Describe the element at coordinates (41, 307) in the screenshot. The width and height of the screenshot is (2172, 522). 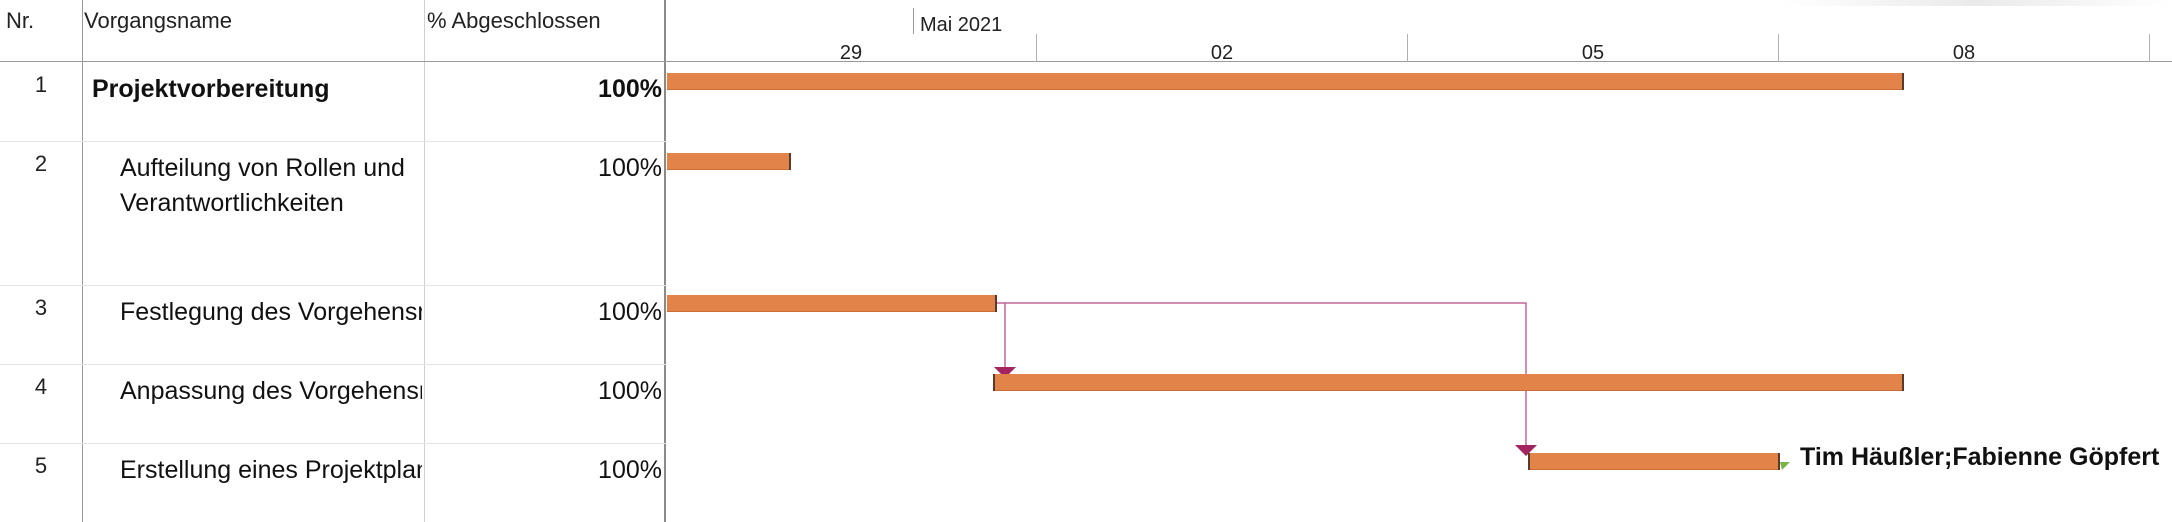
I see `task-nr: 3` at that location.